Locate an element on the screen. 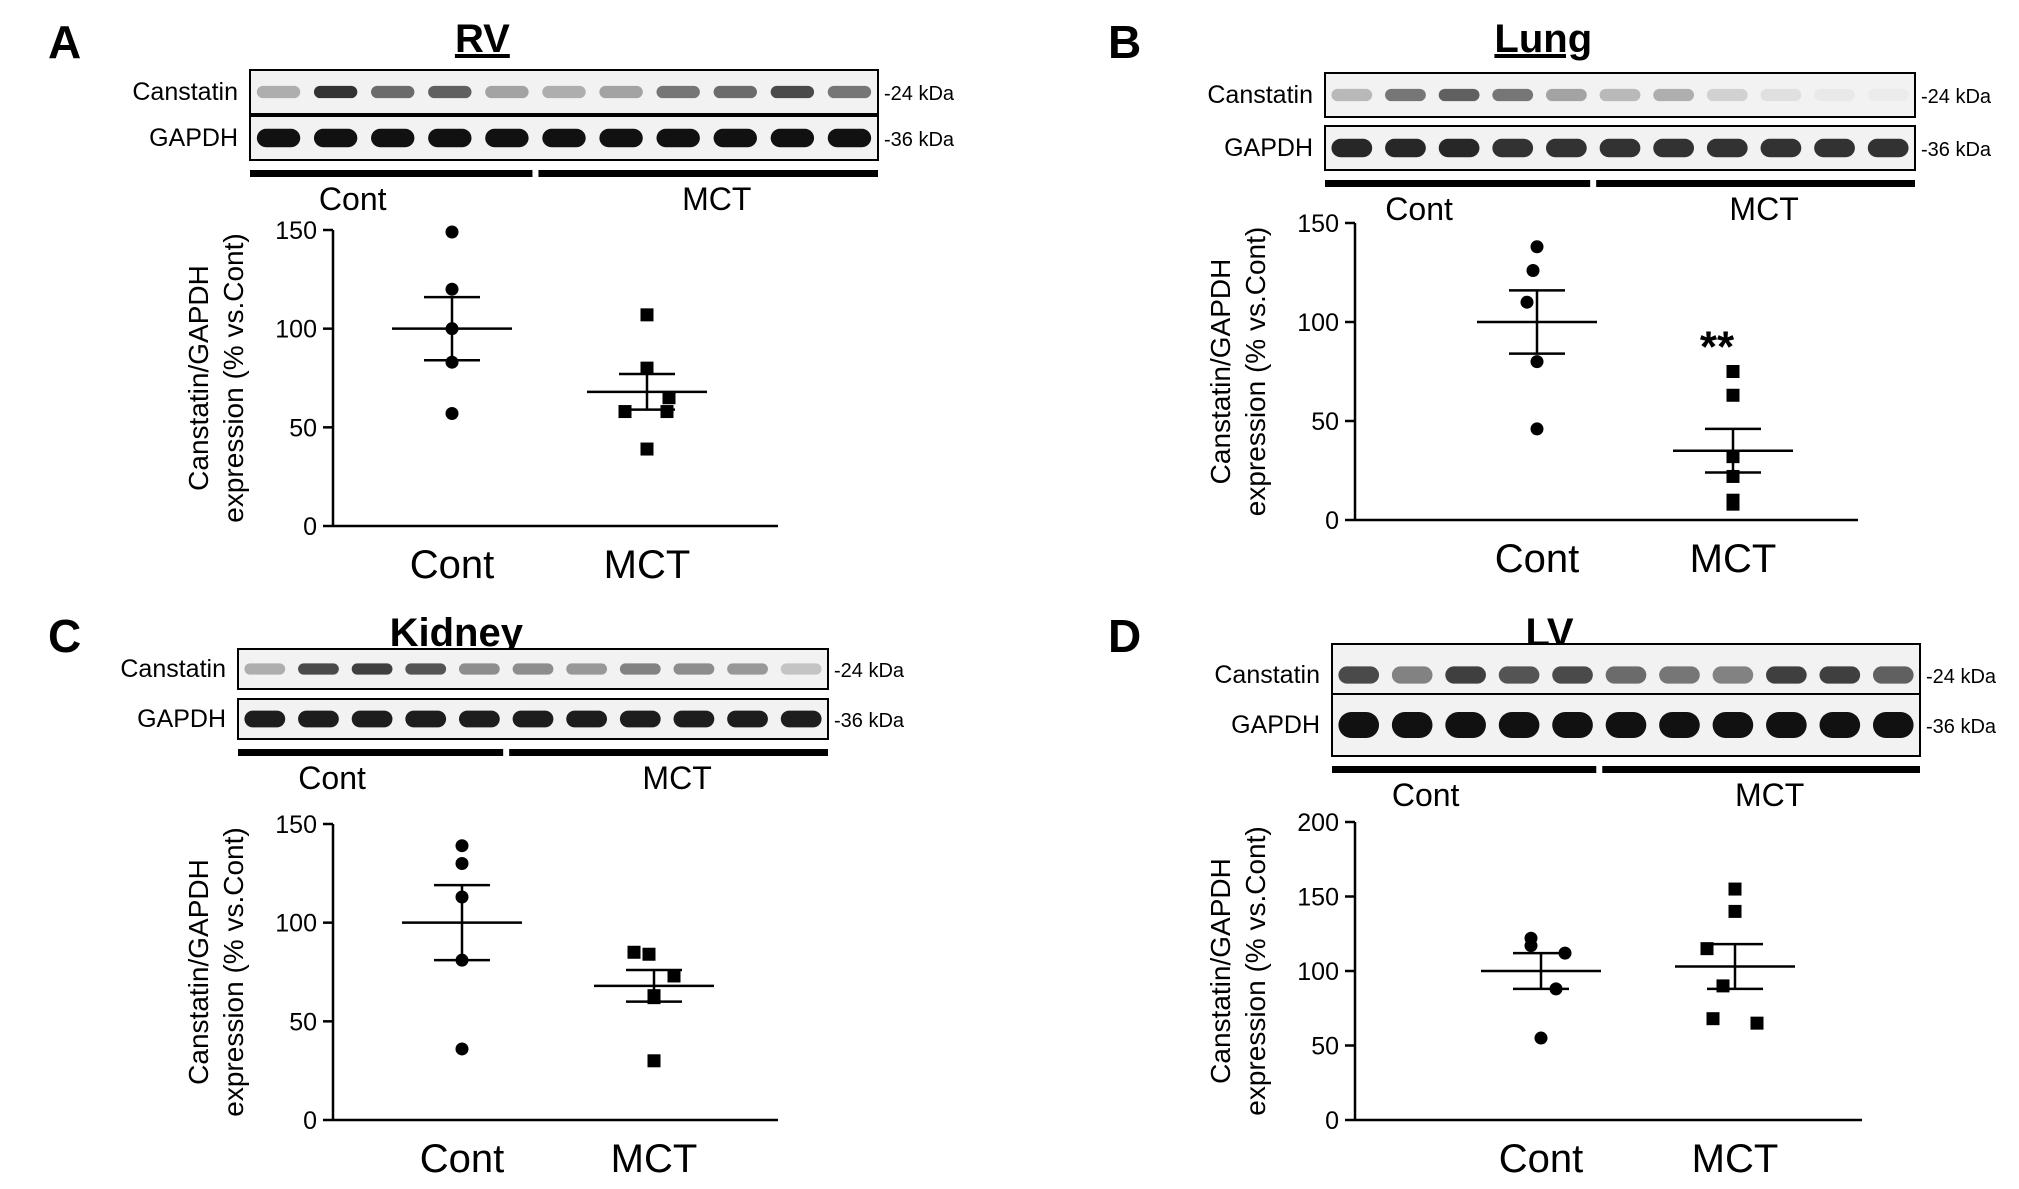  panel-letter: C is located at coordinates (64, 636).